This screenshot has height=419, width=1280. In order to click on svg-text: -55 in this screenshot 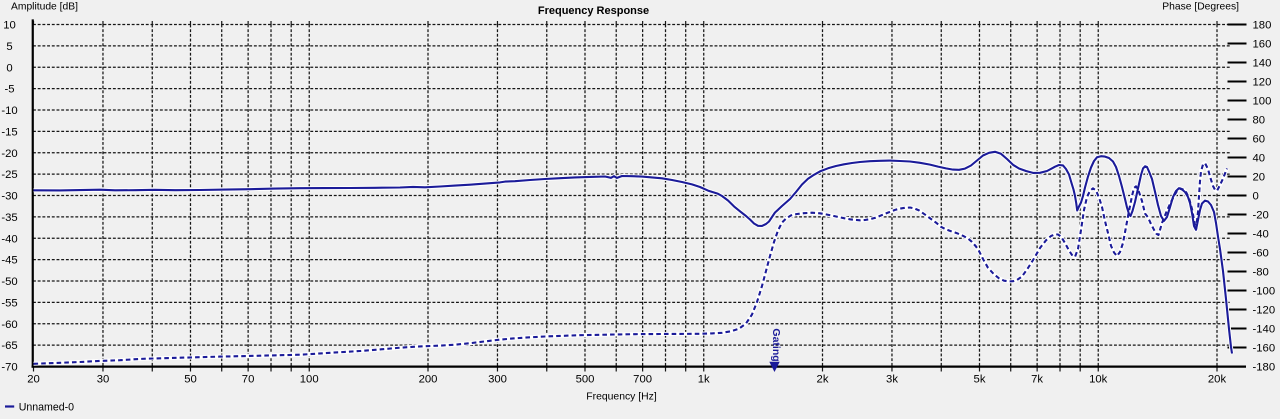, I will do `click(9, 304)`.